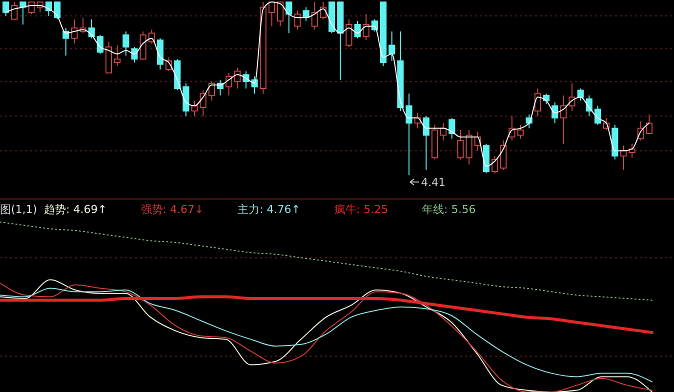 The width and height of the screenshot is (674, 392). I want to click on text: 年线: 5.56, so click(449, 209).